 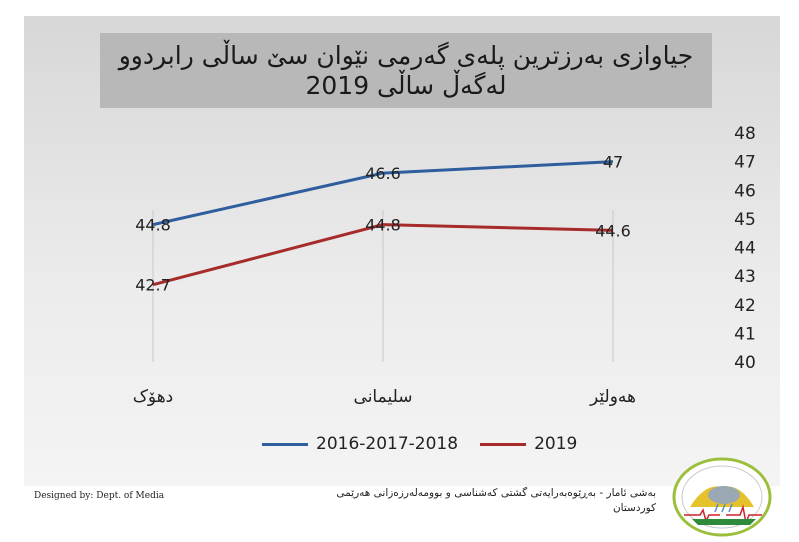 What do you see at coordinates (745, 191) in the screenshot?
I see `y-tick-label: 46` at bounding box center [745, 191].